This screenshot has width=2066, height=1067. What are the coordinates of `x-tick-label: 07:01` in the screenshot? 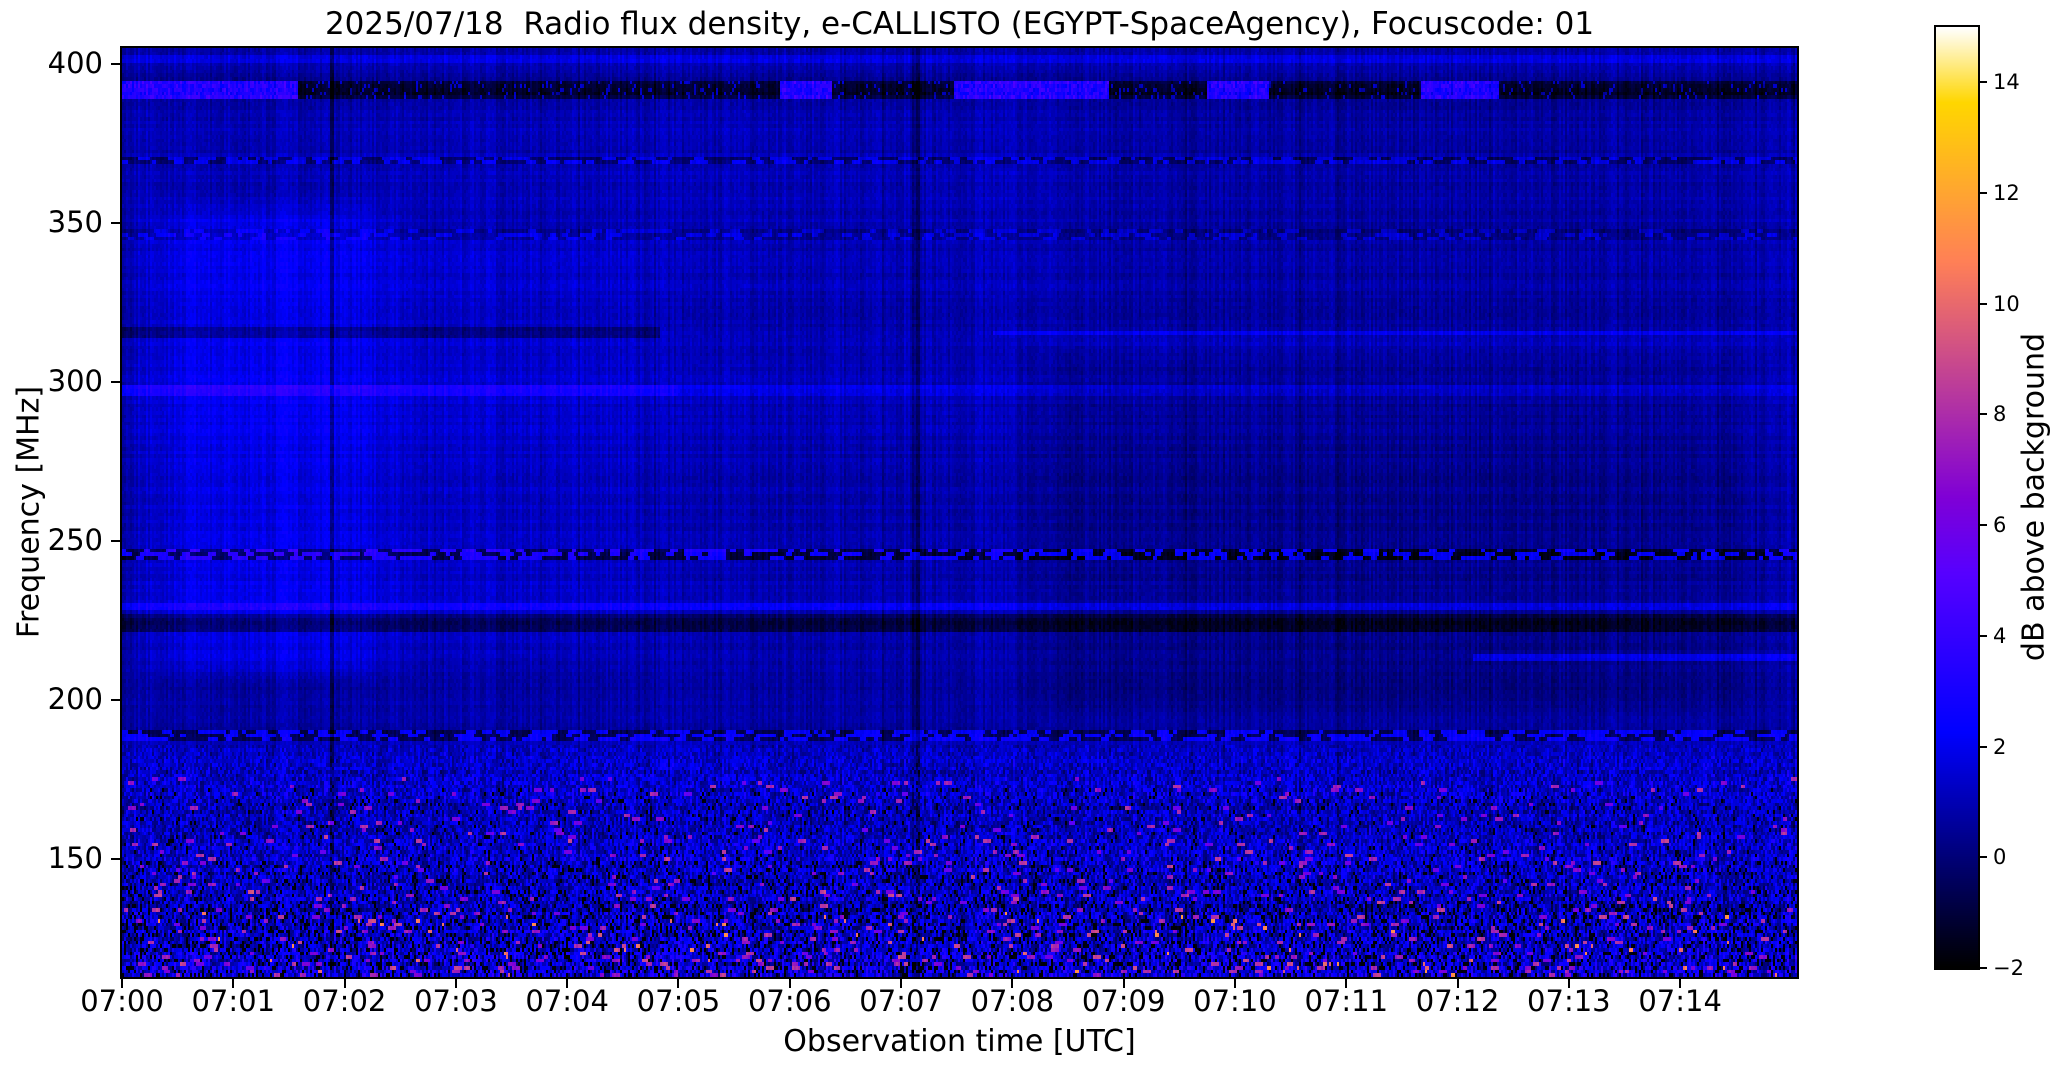 It's located at (233, 1001).